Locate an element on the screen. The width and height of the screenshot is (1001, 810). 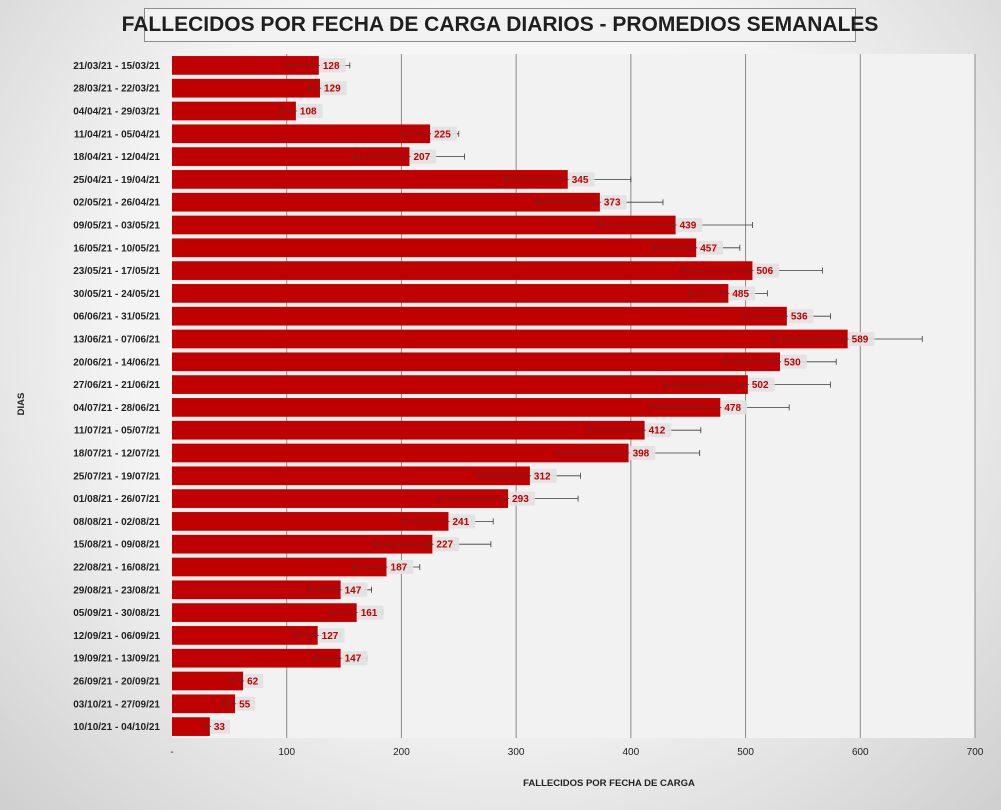
data-label: 345 is located at coordinates (580, 180).